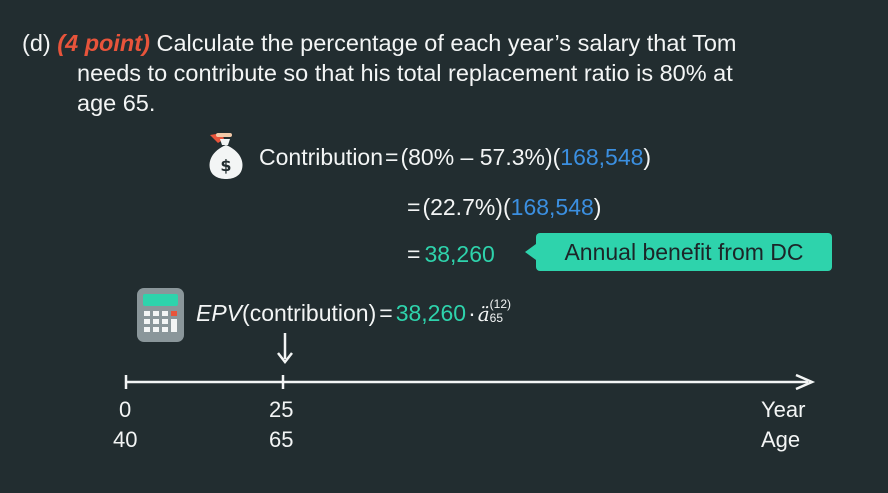 This screenshot has height=493, width=888. What do you see at coordinates (431, 313) in the screenshot?
I see `epv-benefit-value: 38,260` at bounding box center [431, 313].